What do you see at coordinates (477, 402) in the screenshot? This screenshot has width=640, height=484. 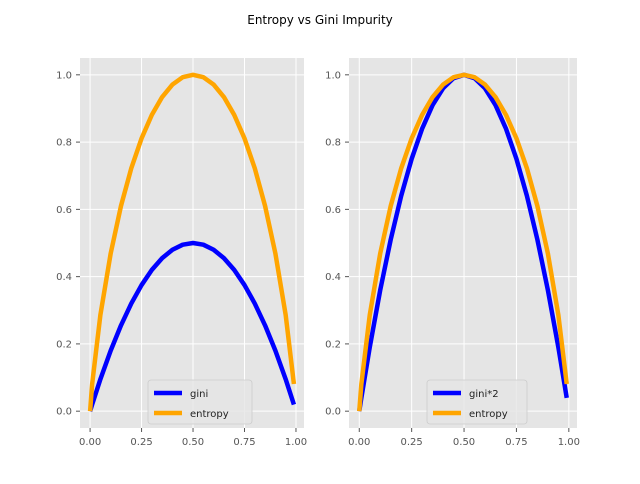 I see `legend: gini*2 entropy` at bounding box center [477, 402].